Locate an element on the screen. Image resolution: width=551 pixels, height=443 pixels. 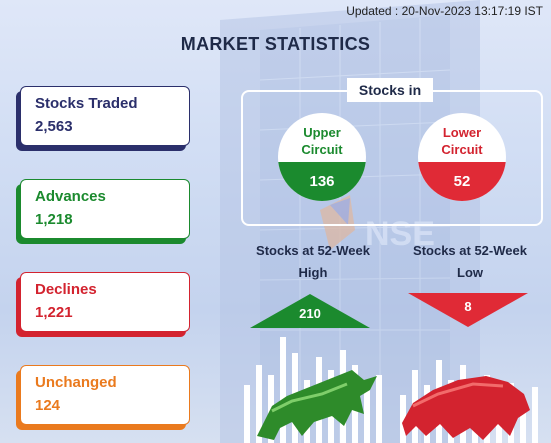
unchanged-label: Unchanged is located at coordinates (76, 382).